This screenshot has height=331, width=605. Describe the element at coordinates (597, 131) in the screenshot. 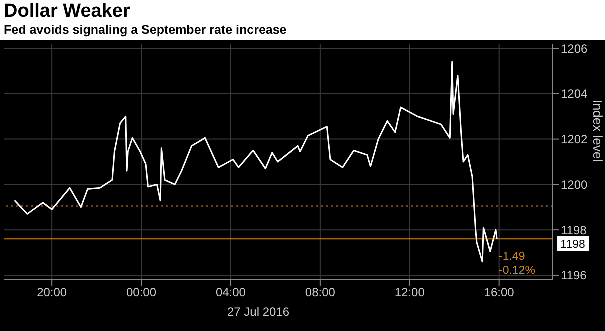

I see `y-axis-title: Index level` at that location.